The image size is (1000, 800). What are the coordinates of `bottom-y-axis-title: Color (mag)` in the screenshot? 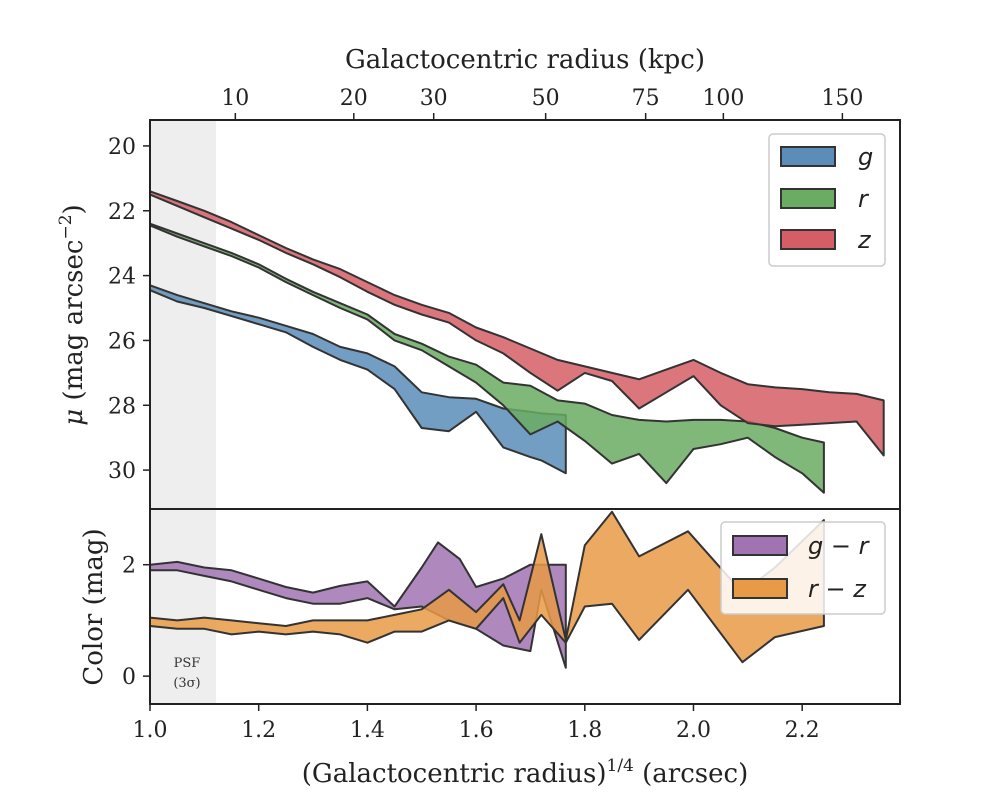 It's located at (94, 606).